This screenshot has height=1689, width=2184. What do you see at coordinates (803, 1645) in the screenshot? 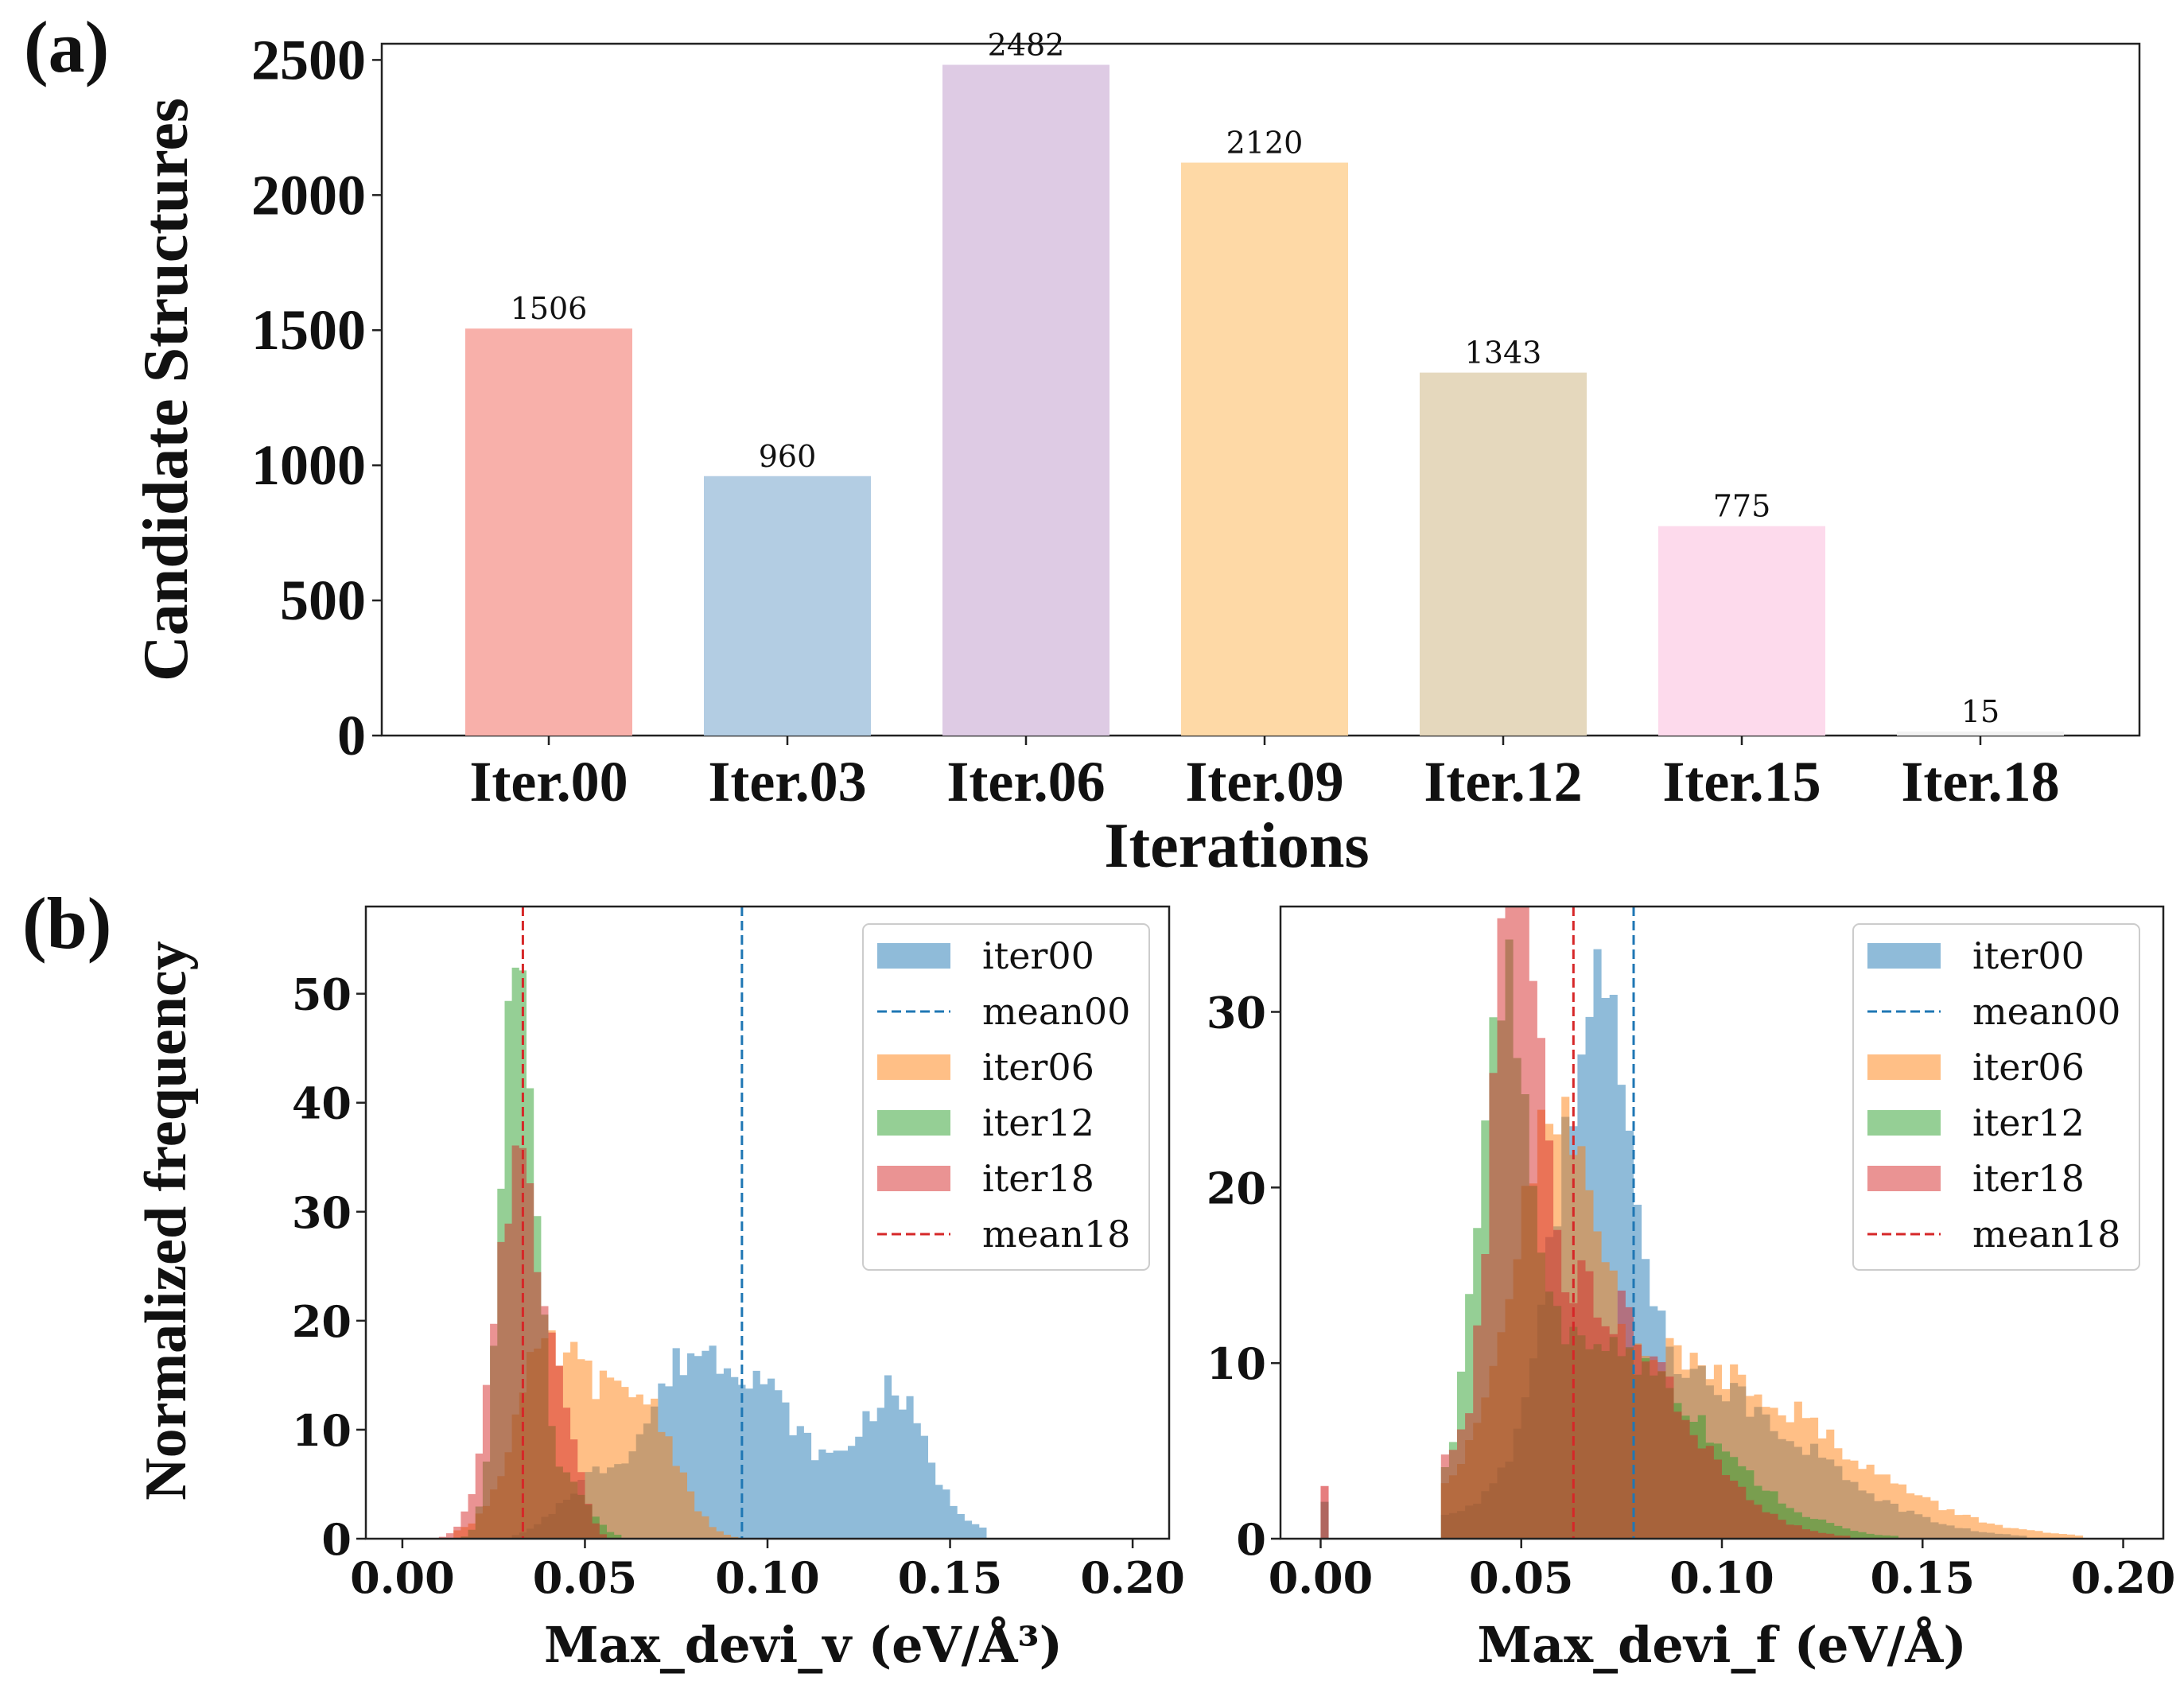
I see `hist-v-x-axis-title: Max_devi_v (eV/Å³)` at bounding box center [803, 1645].